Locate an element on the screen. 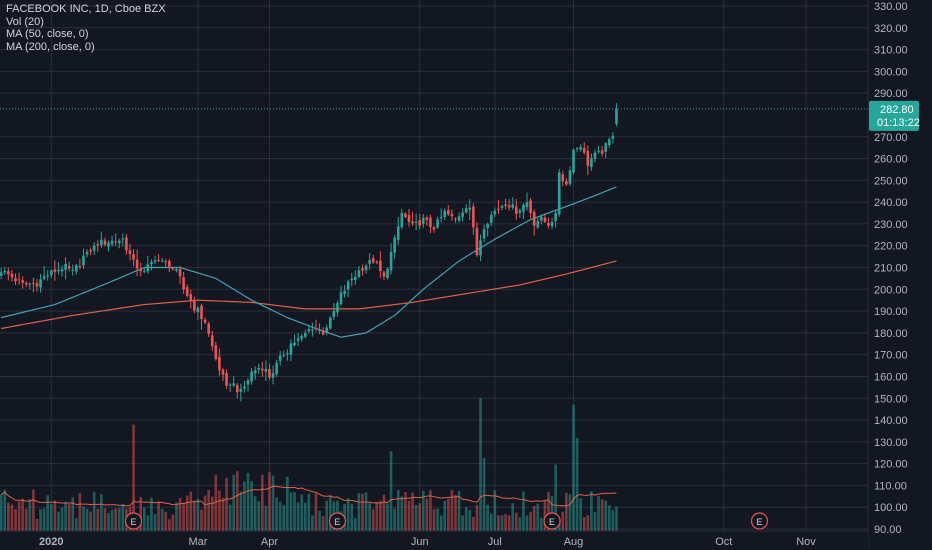  time-axis: 2020 Mar Apr Jun Jul Aug Oct Nov is located at coordinates (427, 542).